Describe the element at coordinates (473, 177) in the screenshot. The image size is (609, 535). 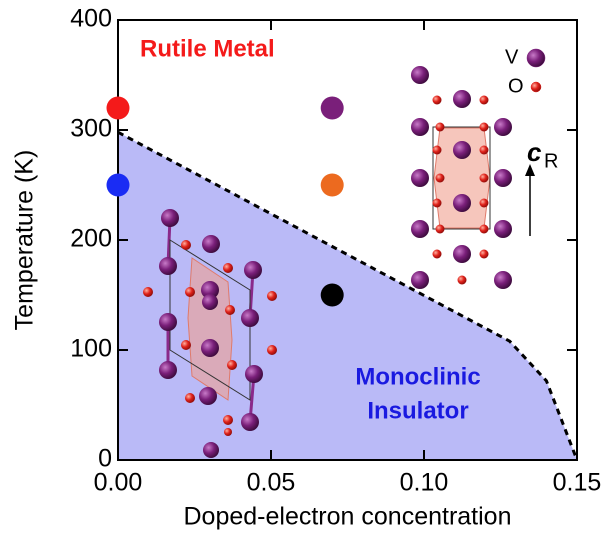
I see `crystal-rutile` at that location.